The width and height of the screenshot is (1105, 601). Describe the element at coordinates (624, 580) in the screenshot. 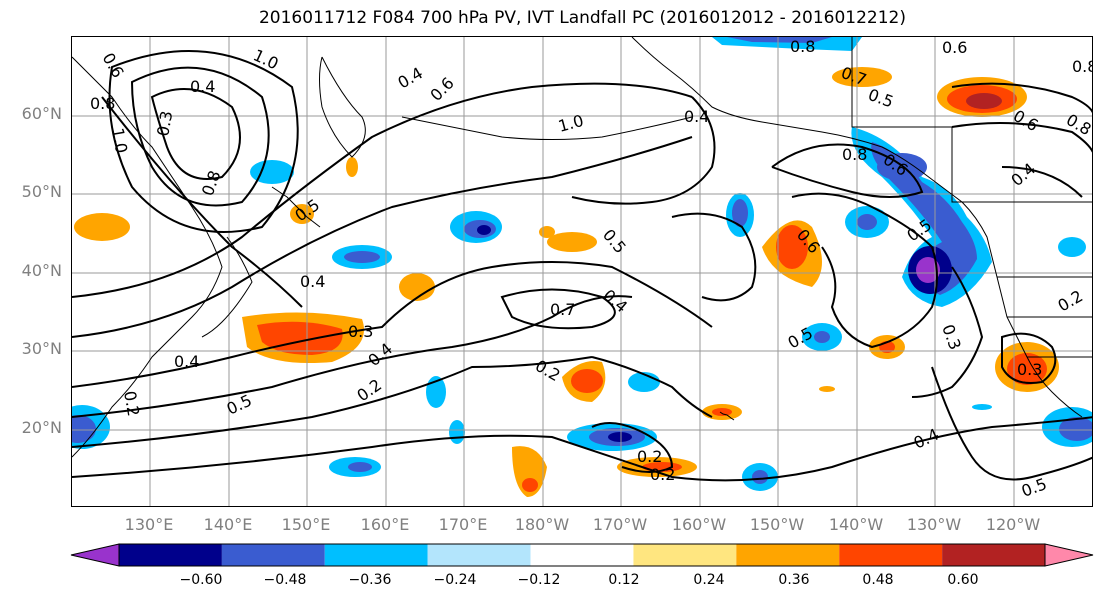

I see `colorbar-tick: 0.12` at that location.